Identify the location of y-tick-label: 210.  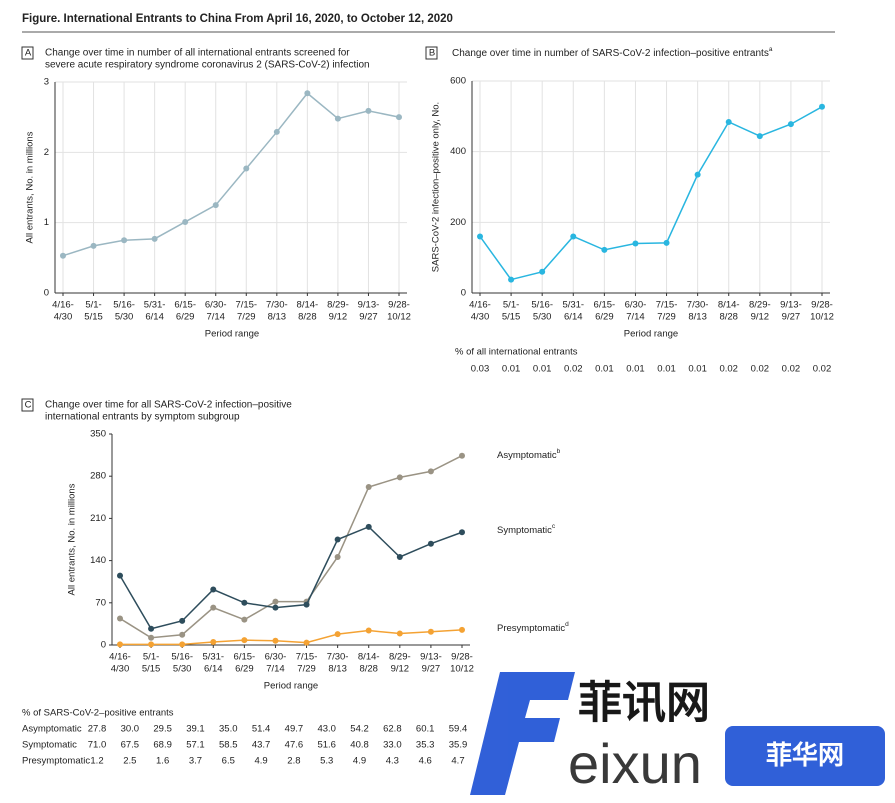
(98, 518).